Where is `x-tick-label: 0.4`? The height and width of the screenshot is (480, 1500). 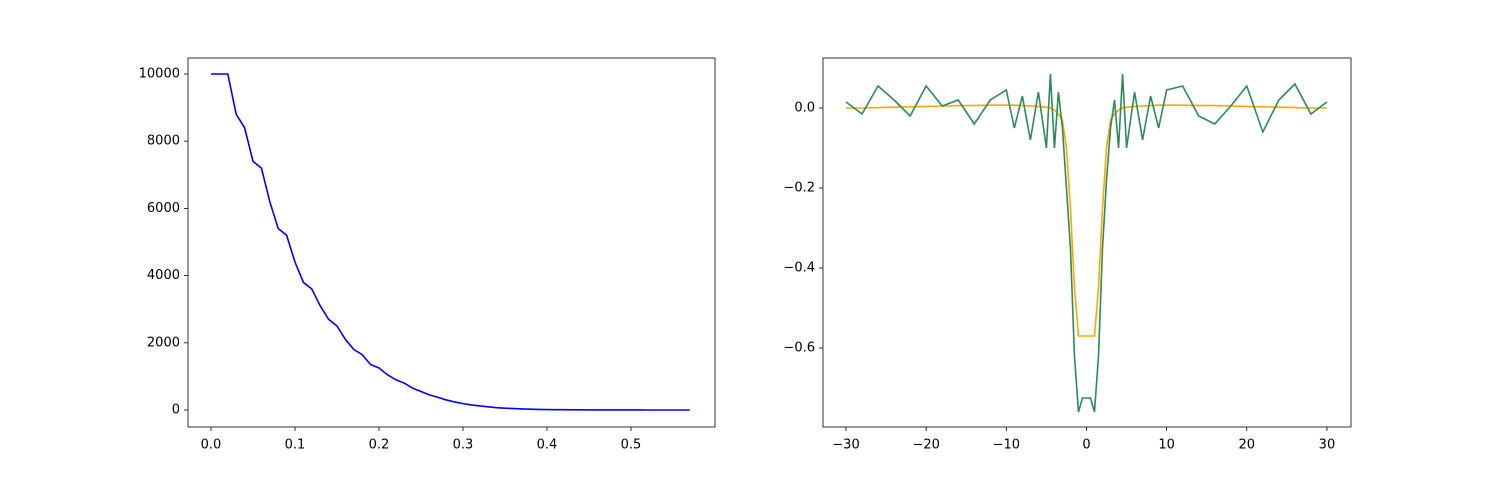 x-tick-label: 0.4 is located at coordinates (547, 445).